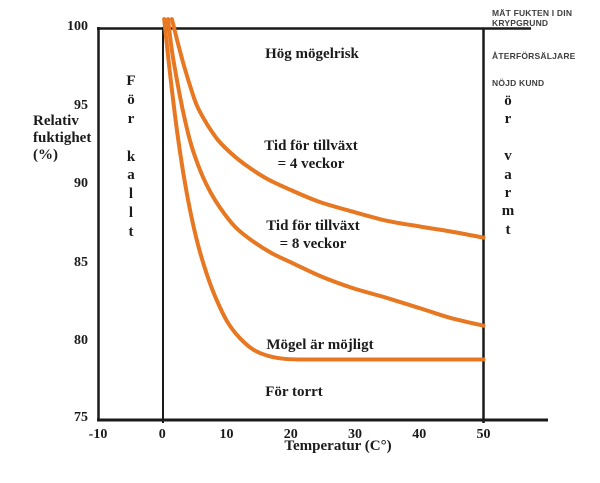  Describe the element at coordinates (81, 341) in the screenshot. I see `y-tick-label: 80` at that location.